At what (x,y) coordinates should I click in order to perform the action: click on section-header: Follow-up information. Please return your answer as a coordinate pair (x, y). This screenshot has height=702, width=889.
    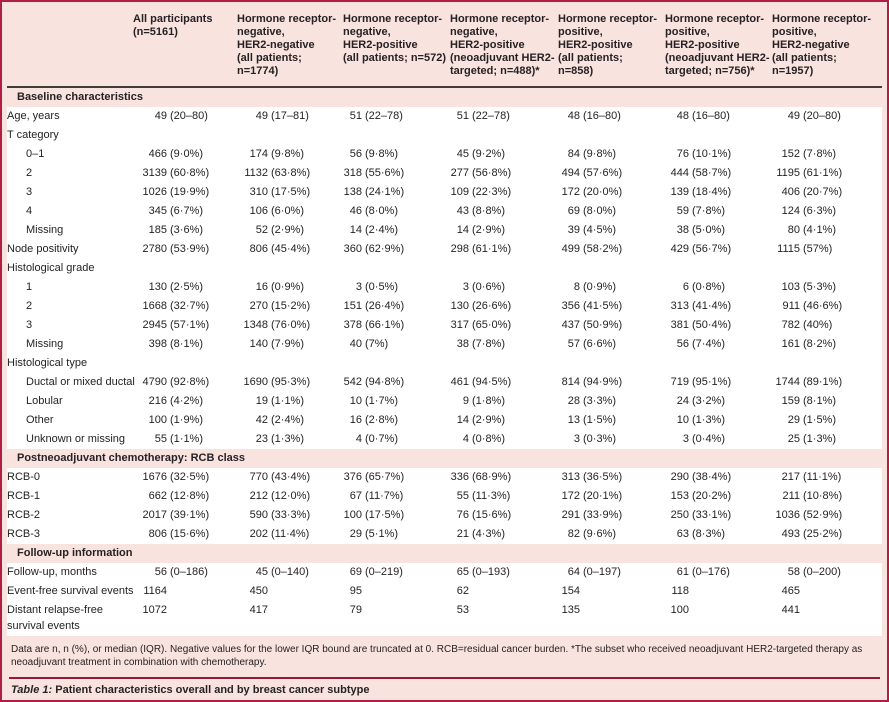
    Looking at the image, I should click on (75, 553).